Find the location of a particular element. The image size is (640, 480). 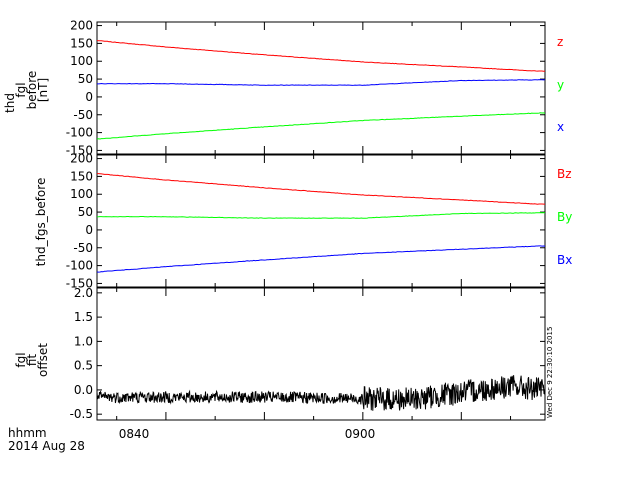

series-Bz is located at coordinates (321, 189).